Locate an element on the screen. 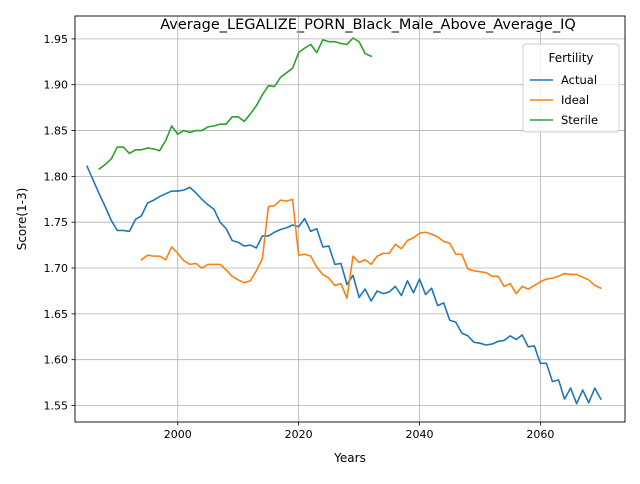  legend-label-ideal: Ideal is located at coordinates (575, 100).